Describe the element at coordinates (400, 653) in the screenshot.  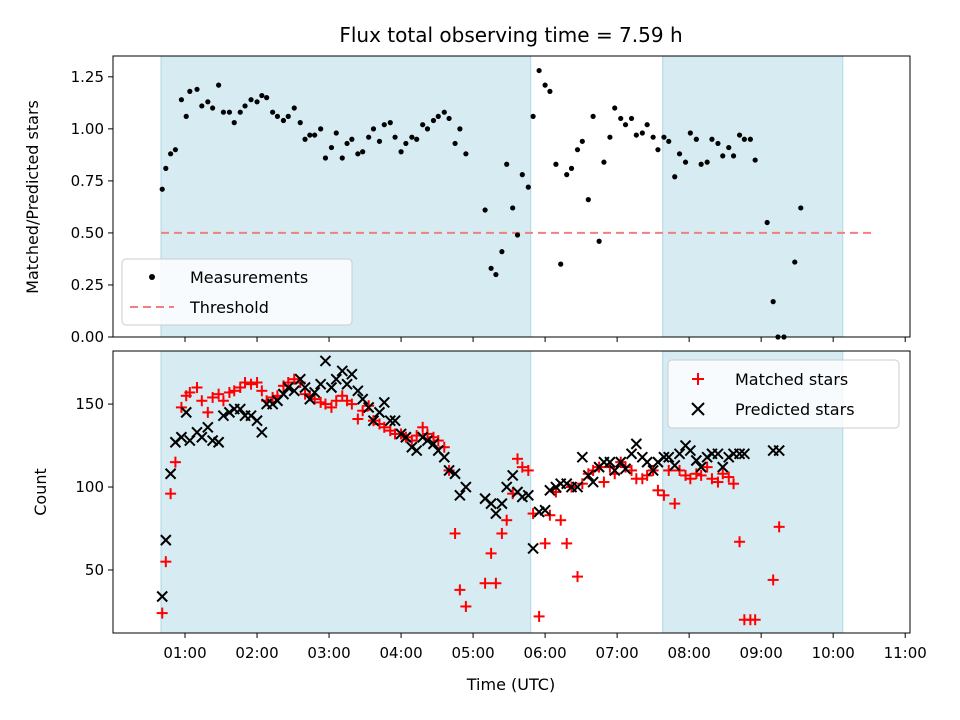
I see `x-tick-label: 04:00` at that location.